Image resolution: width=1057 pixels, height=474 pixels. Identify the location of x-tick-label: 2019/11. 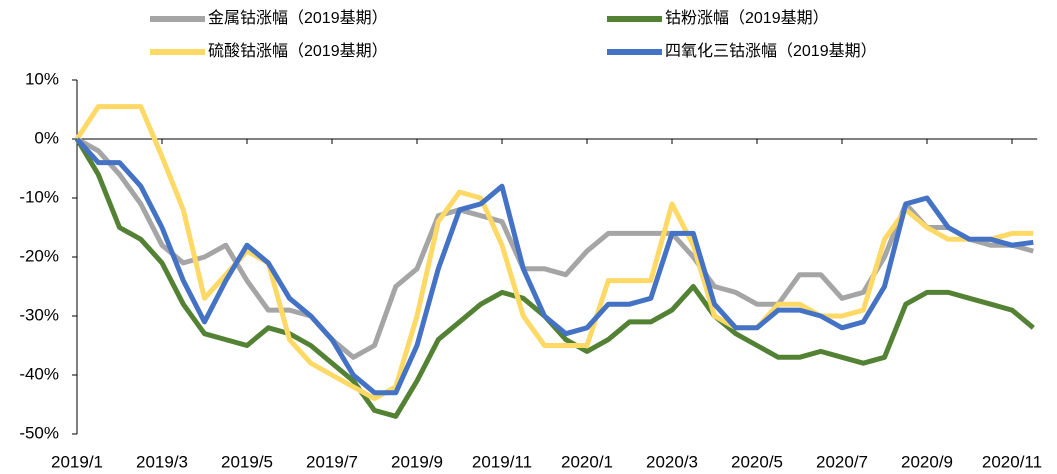
(502, 461).